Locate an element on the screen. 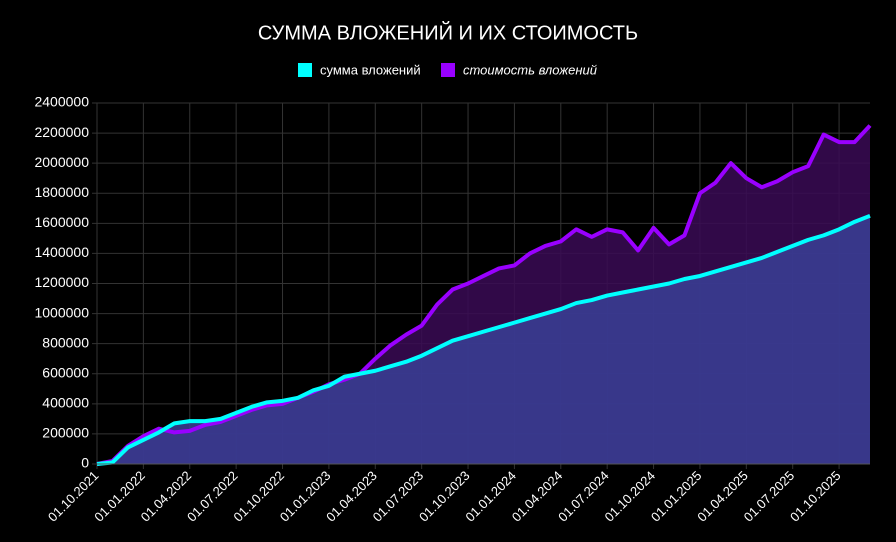  y-tick-label: 400000 is located at coordinates (65, 403).